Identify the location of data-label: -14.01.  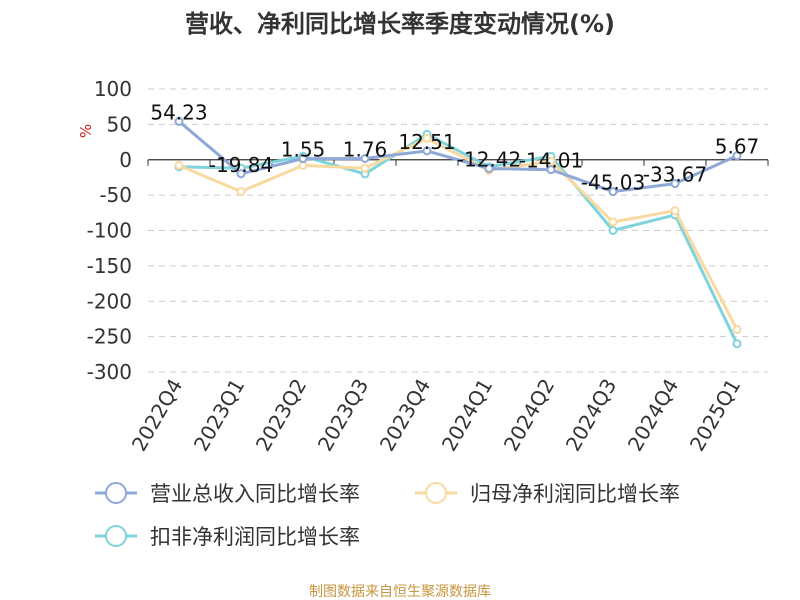
(551, 161).